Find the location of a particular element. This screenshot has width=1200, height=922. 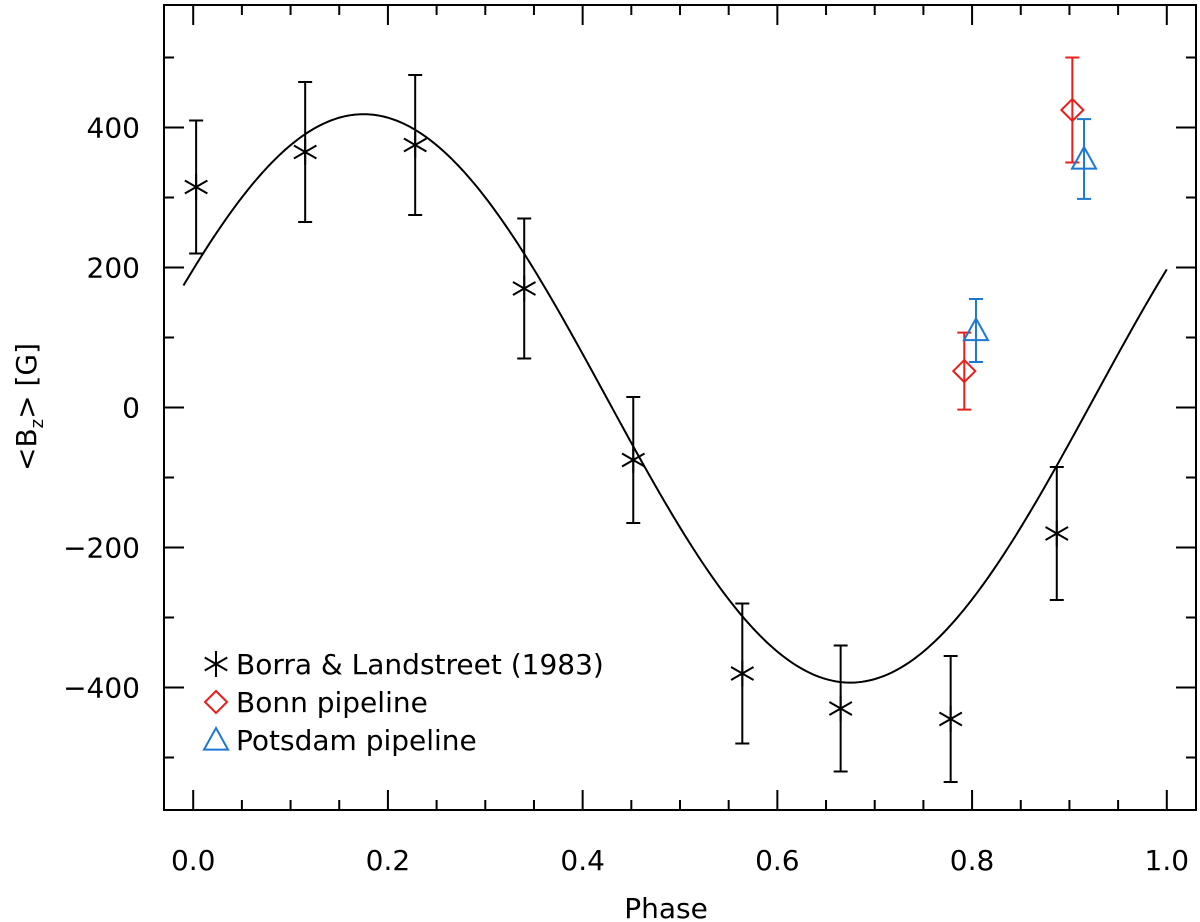

y-tick-label: 0 is located at coordinates (131, 408).